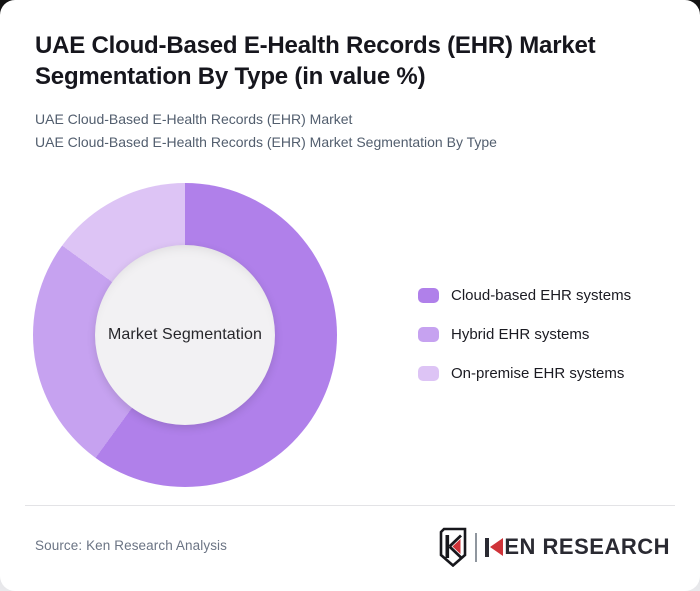  Describe the element at coordinates (428, 295) in the screenshot. I see `legend-swatch-cloud-based` at that location.